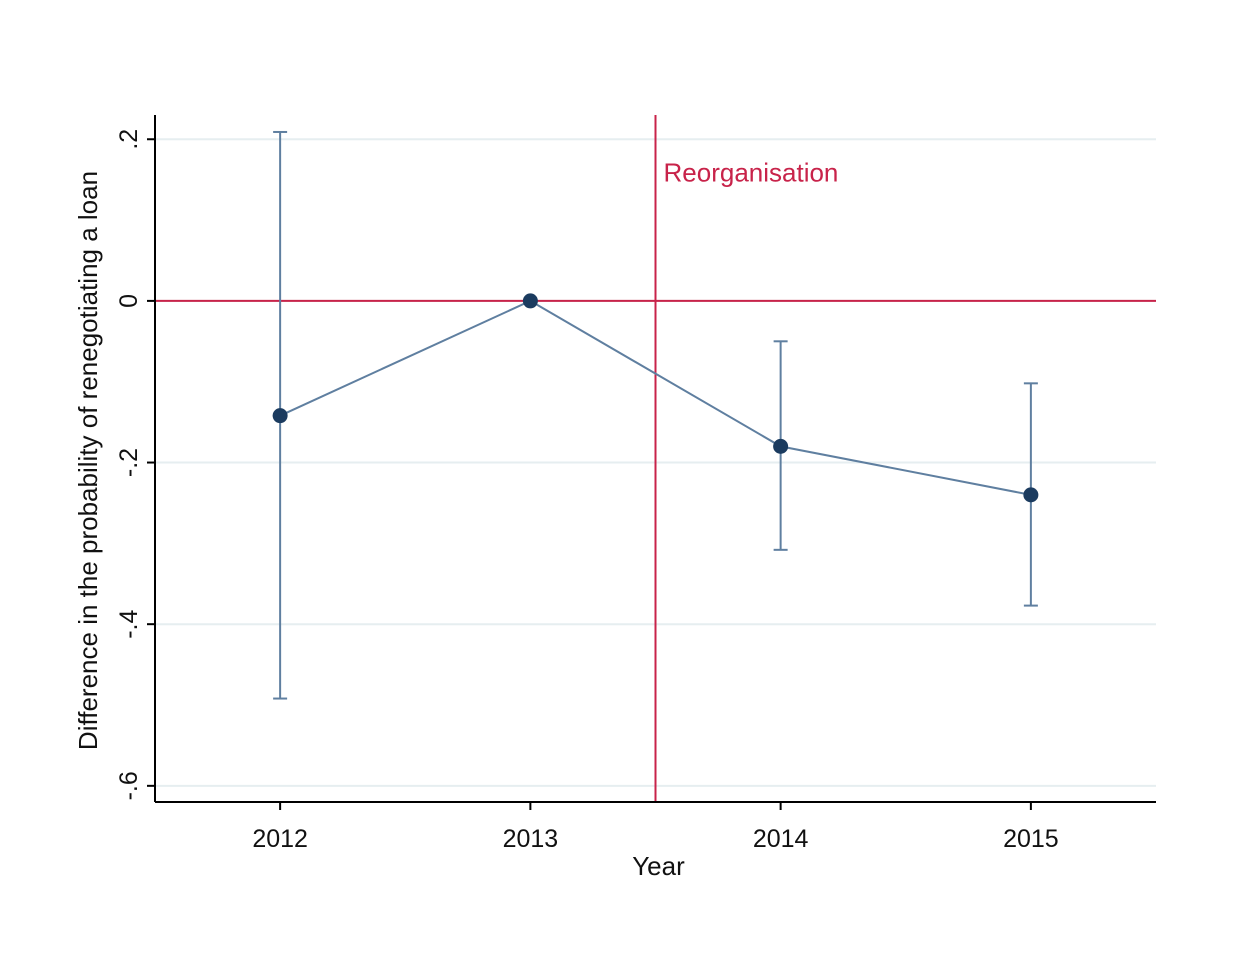 Image resolution: width=1240 pixels, height=966 pixels. Describe the element at coordinates (531, 839) in the screenshot. I see `x-tick-label: 2013` at that location.